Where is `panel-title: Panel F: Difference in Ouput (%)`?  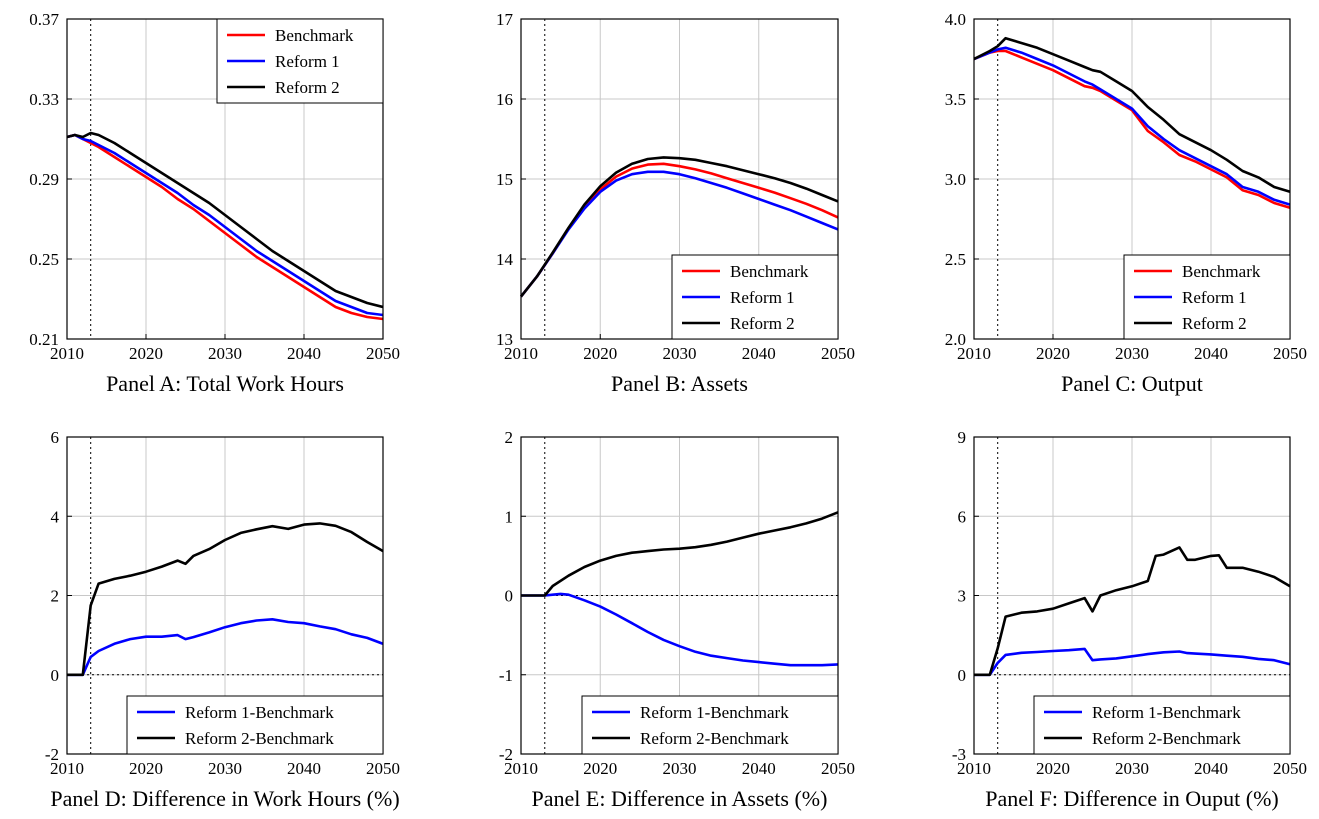 panel-title: Panel F: Difference in Ouput (%) is located at coordinates (1131, 798).